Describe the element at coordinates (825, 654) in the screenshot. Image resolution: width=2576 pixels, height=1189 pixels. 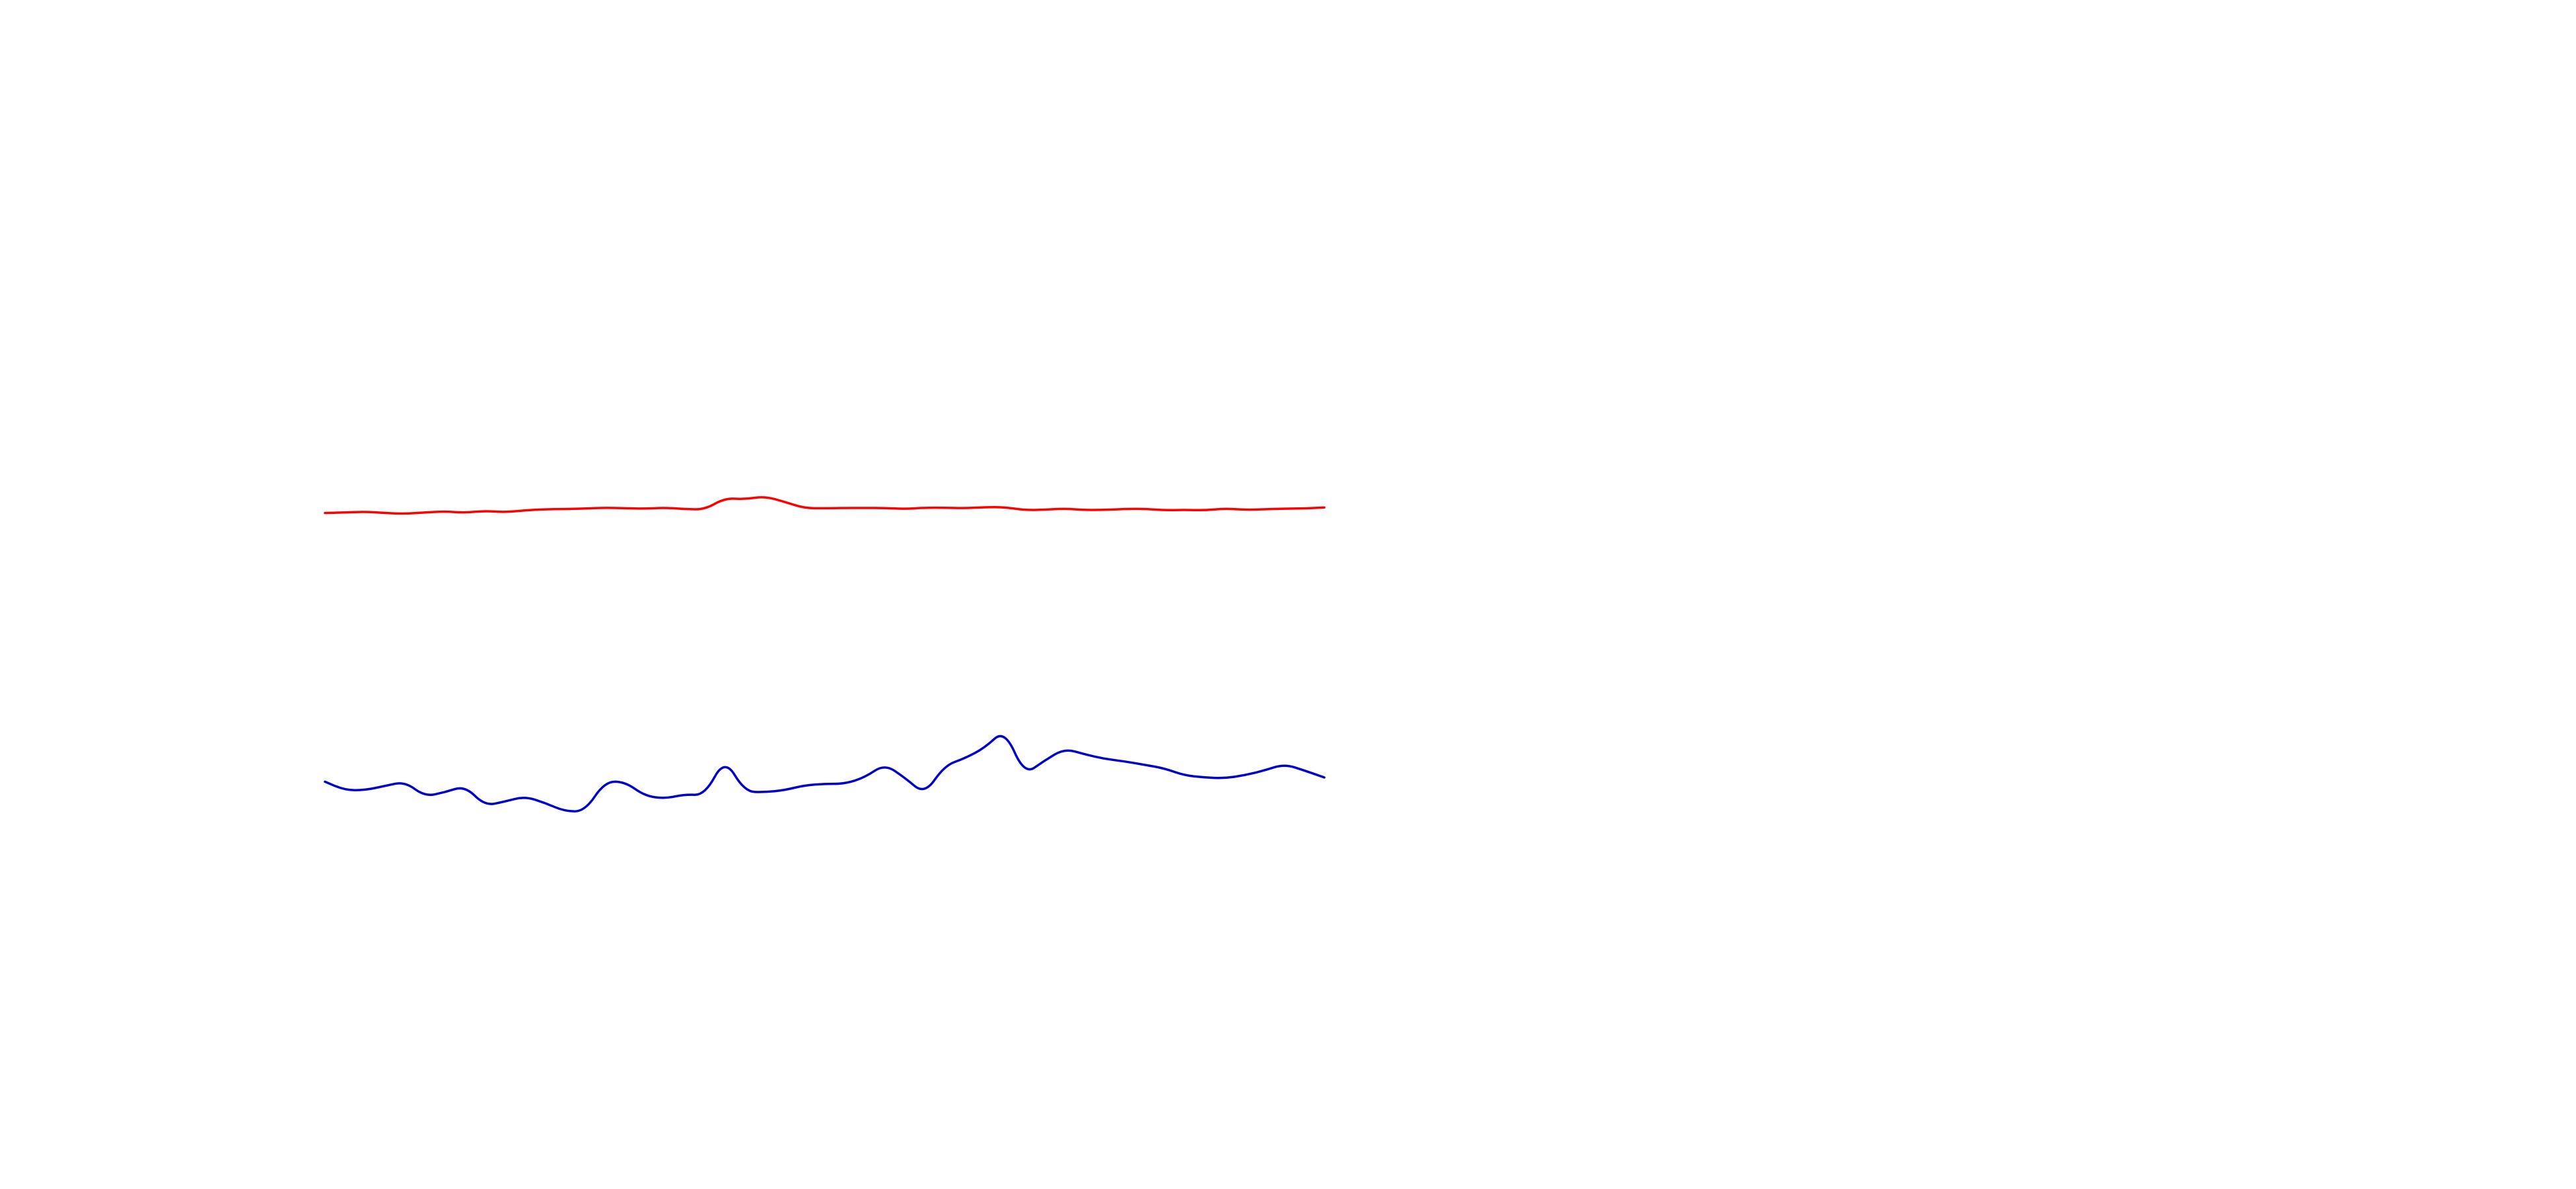
I see `series-layer` at that location.